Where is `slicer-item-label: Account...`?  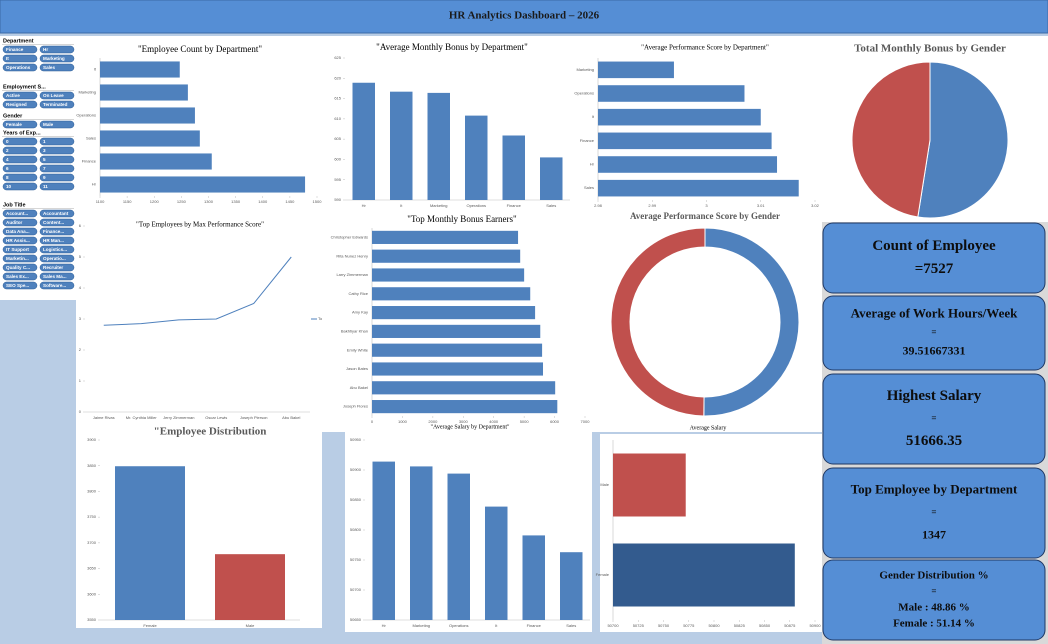
slicer-item-label: Account... is located at coordinates (17, 213).